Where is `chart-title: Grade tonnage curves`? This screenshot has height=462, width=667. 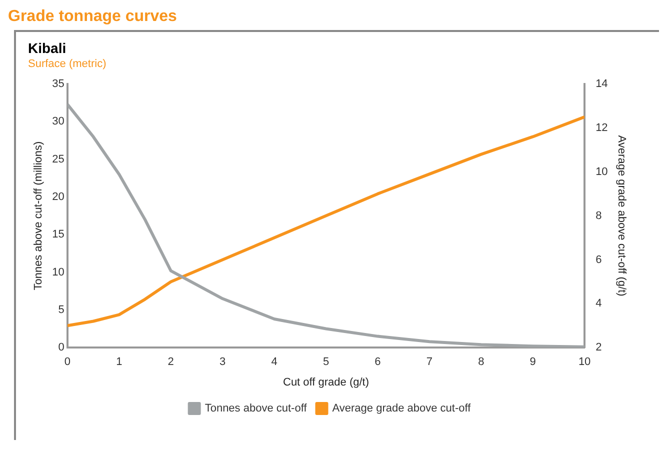
chart-title: Grade tonnage curves is located at coordinates (93, 17).